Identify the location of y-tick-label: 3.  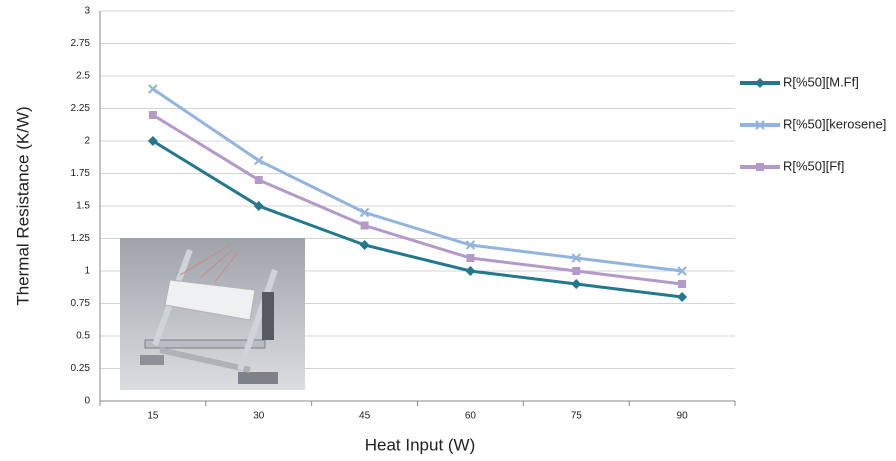
(87, 11).